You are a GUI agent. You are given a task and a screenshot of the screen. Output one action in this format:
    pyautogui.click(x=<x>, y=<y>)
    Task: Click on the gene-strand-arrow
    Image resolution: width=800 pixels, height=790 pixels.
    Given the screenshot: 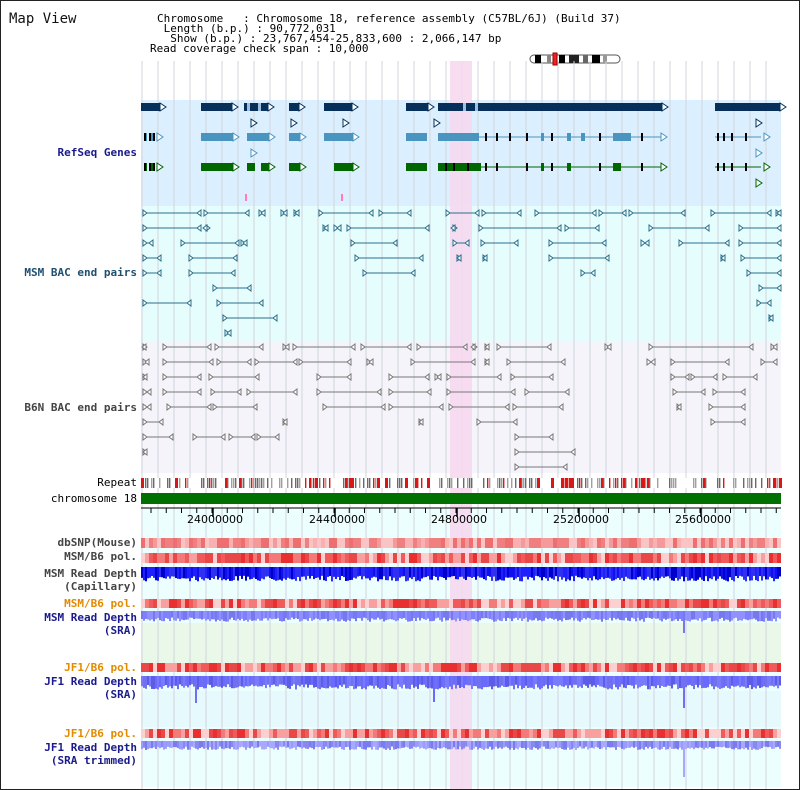 What is the action you would take?
    pyautogui.click(x=356, y=137)
    